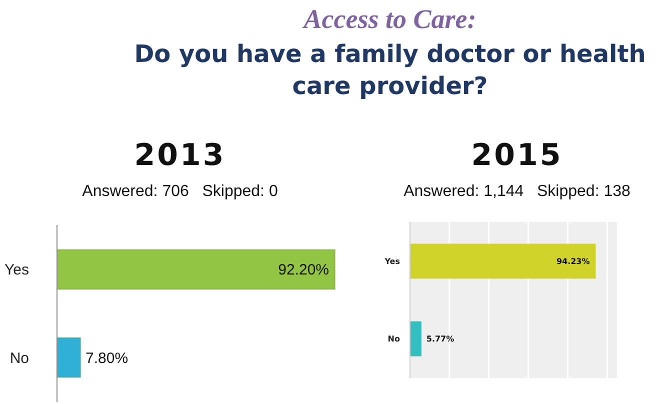 This screenshot has width=669, height=404. Describe the element at coordinates (517, 191) in the screenshot. I see `chart-subtitle: Answered: 1,144 Skipped: 138` at that location.